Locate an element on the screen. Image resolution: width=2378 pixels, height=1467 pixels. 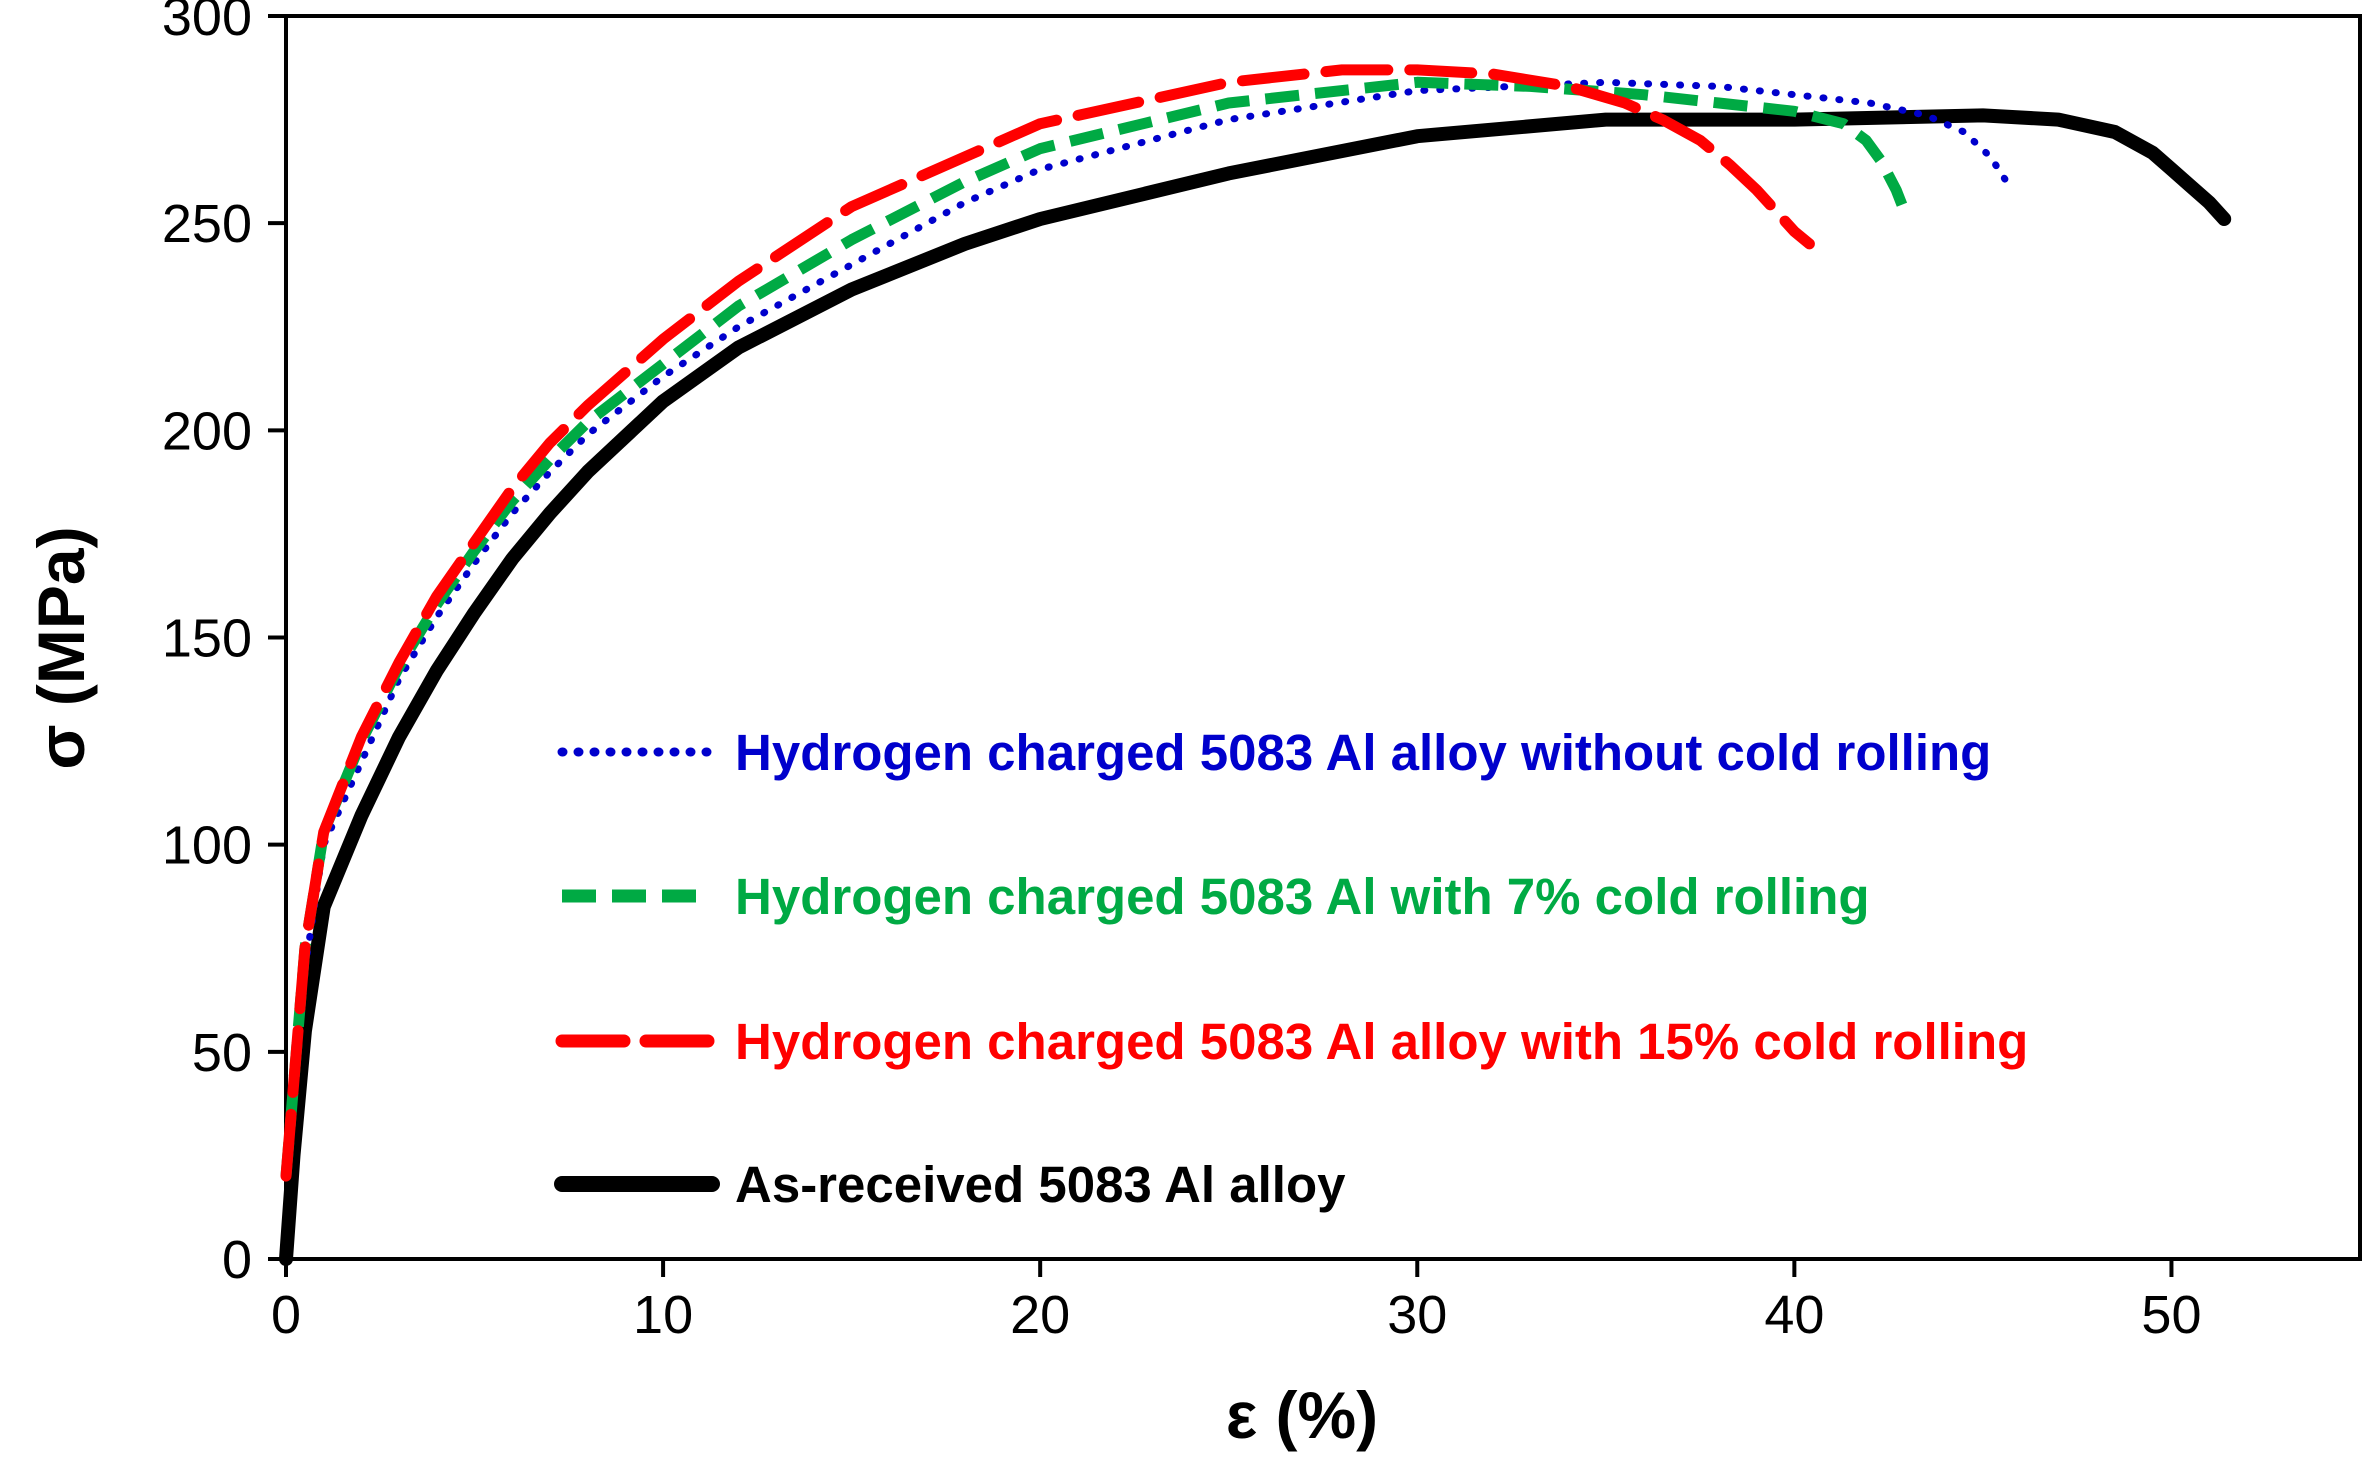
x-tick-label: 0 is located at coordinates (286, 1315).